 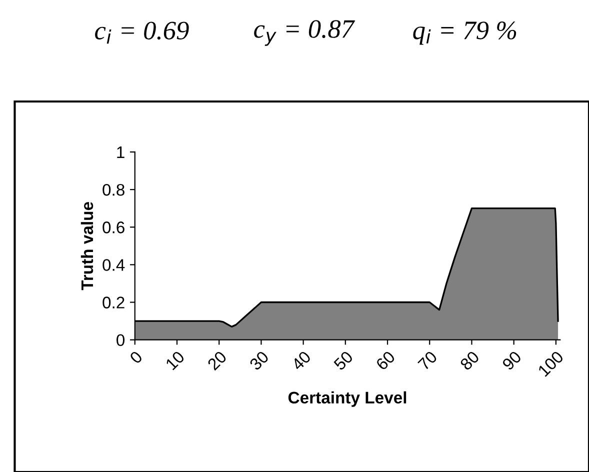 I want to click on x-tick-label: 10, so click(x=175, y=360).